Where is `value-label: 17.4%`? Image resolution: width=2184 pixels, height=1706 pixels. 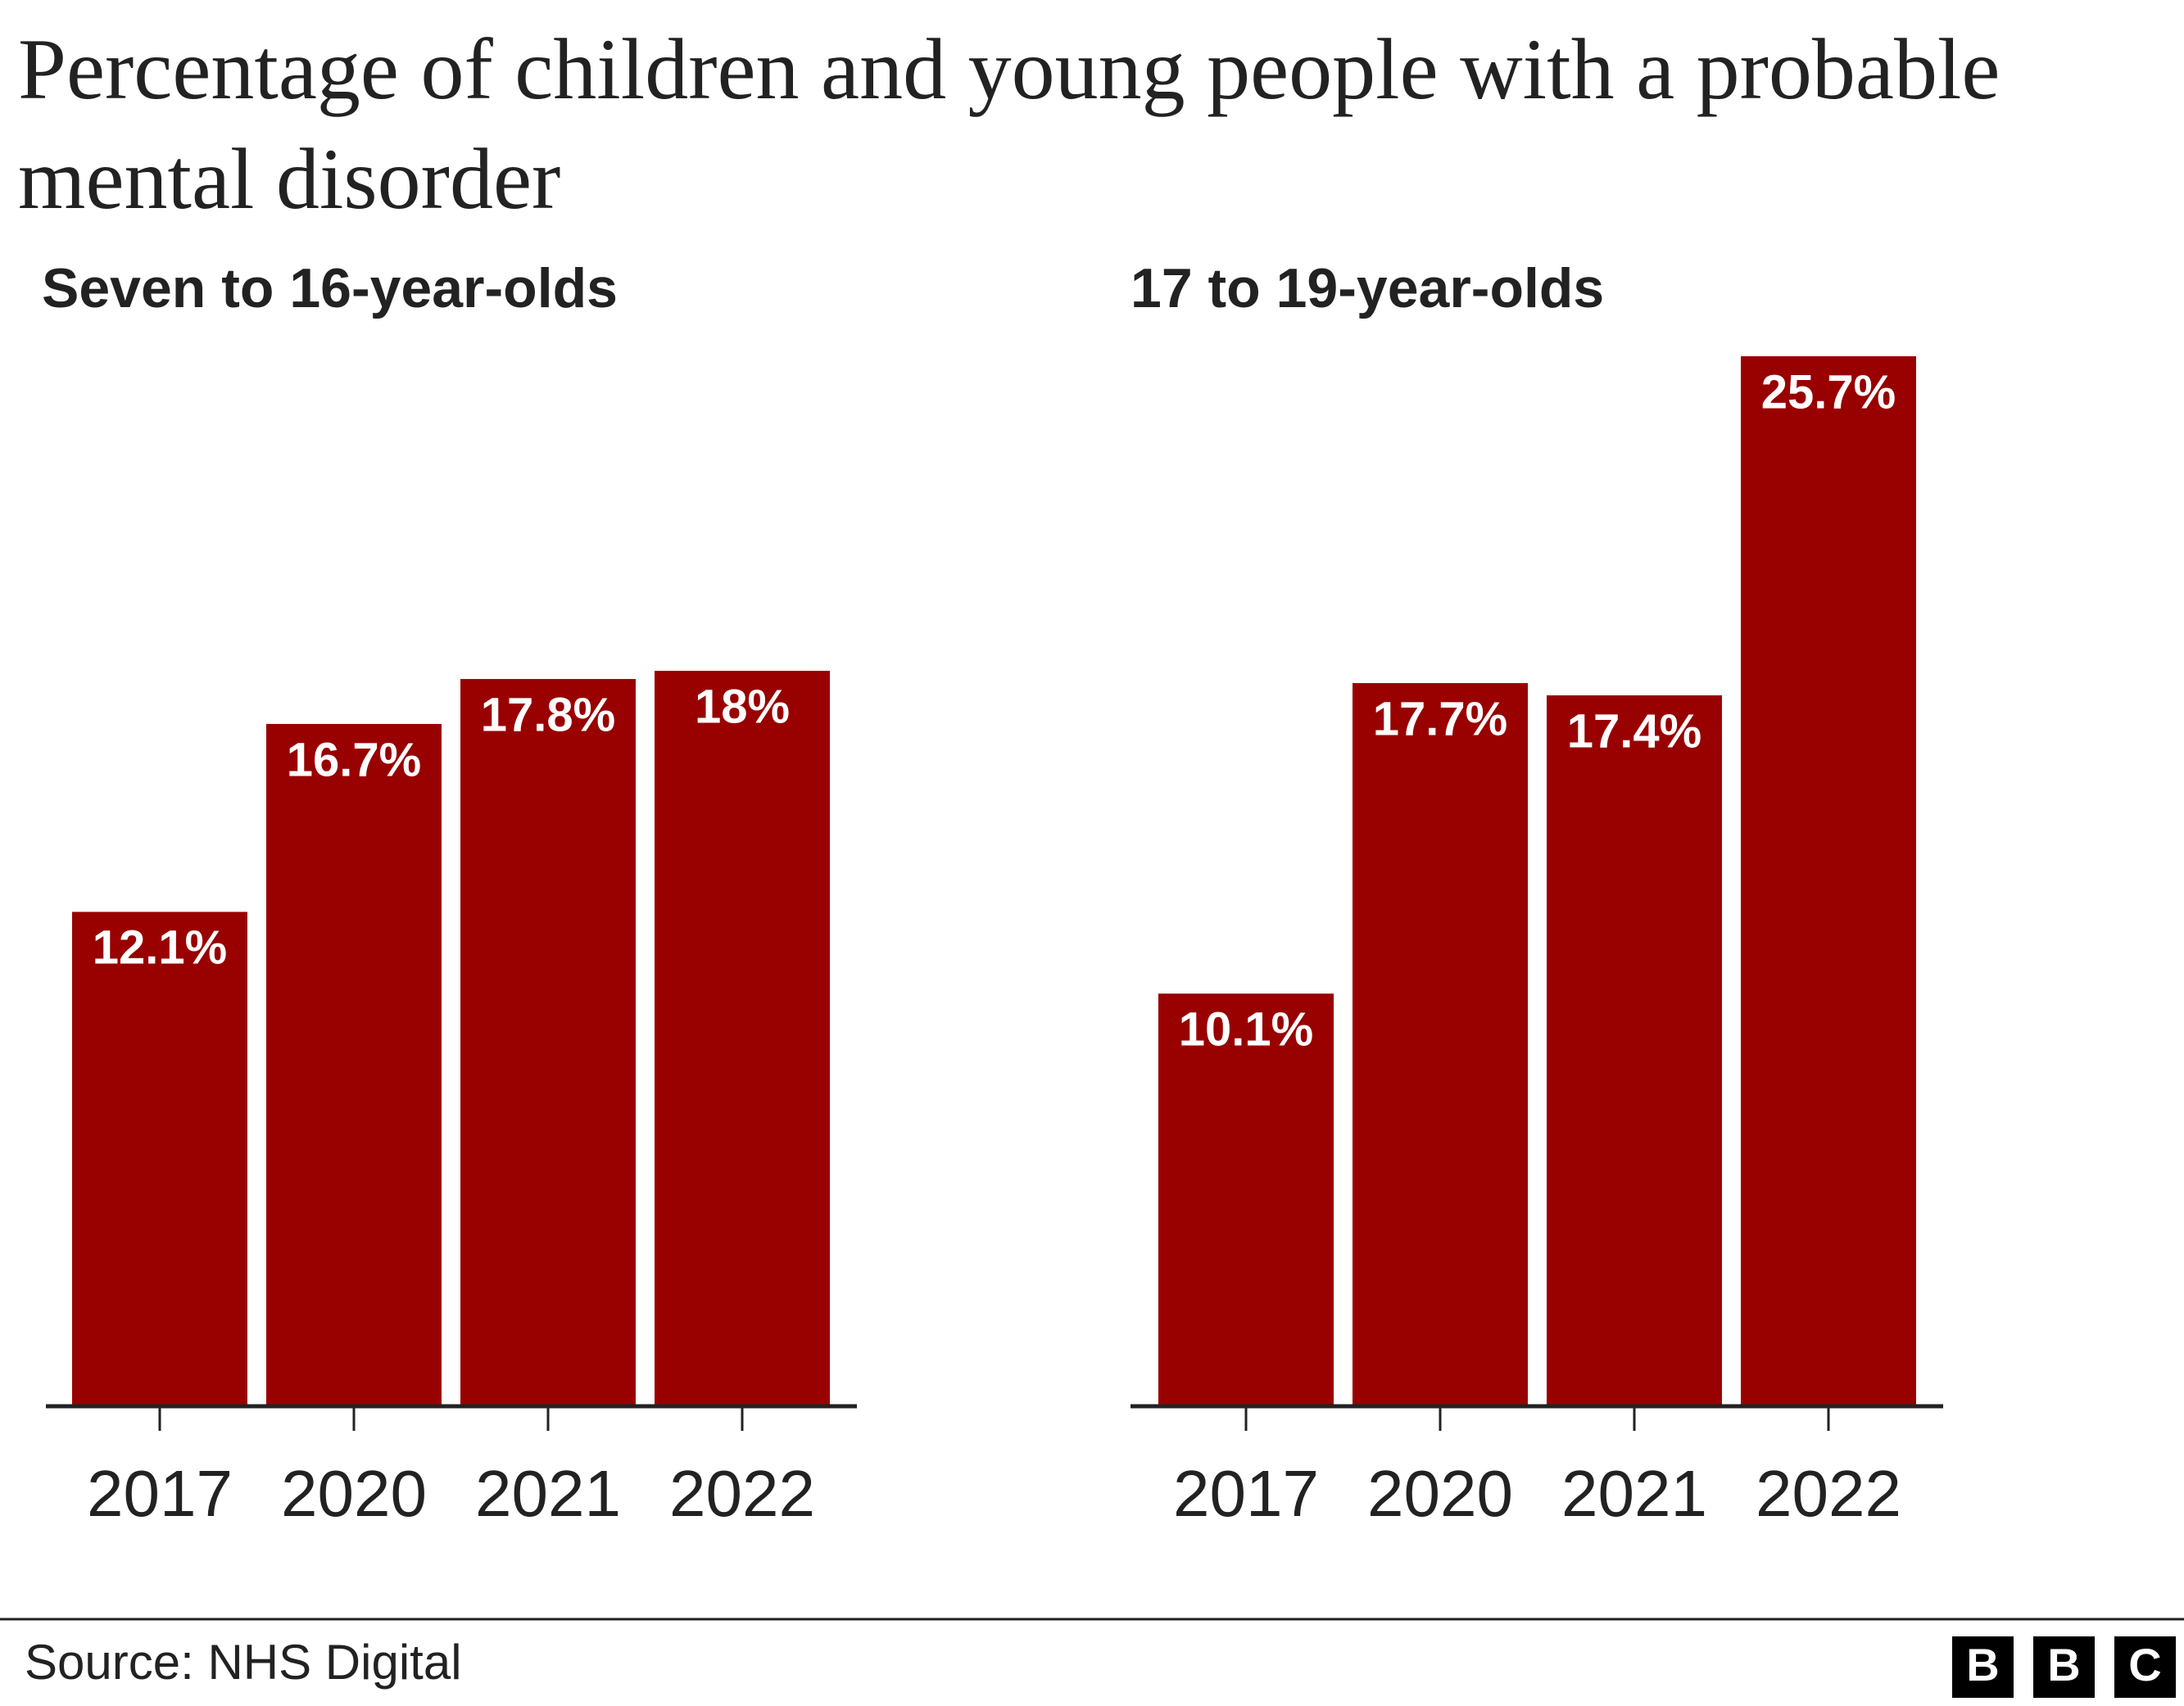
value-label: 17.4% is located at coordinates (1634, 731).